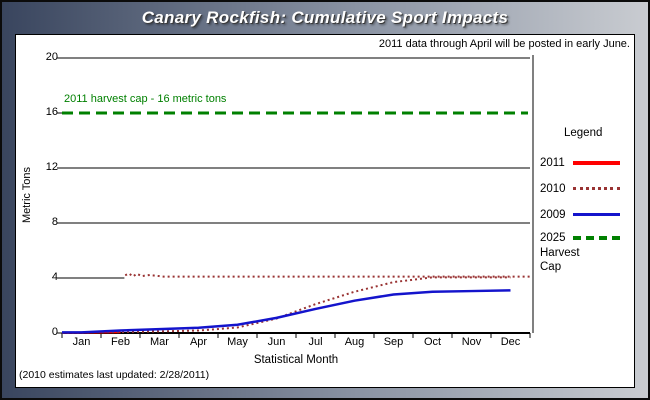  What do you see at coordinates (198, 342) in the screenshot?
I see `x-tick-label: Apr` at bounding box center [198, 342].